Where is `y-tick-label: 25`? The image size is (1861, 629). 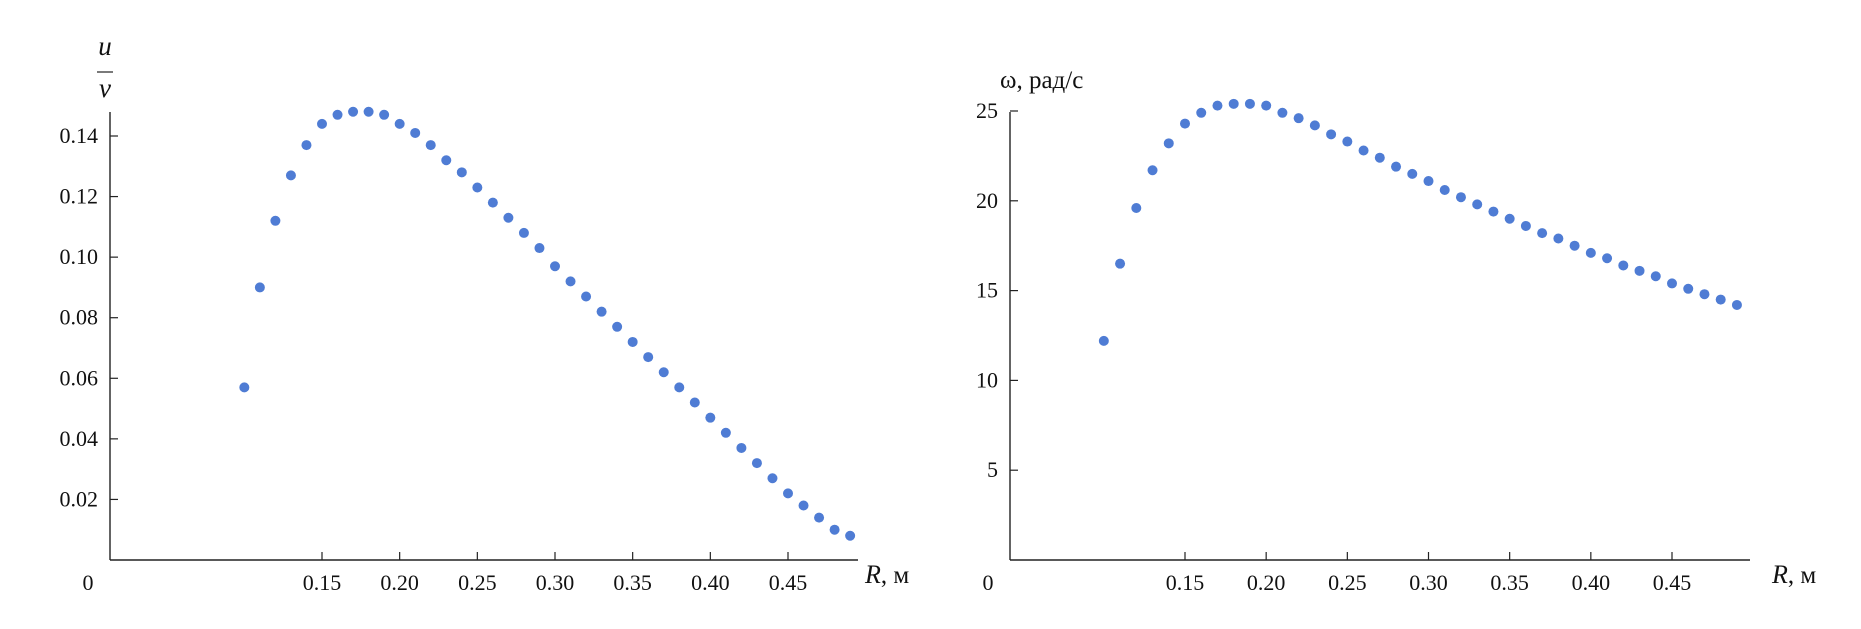 y-tick-label: 25 is located at coordinates (987, 110).